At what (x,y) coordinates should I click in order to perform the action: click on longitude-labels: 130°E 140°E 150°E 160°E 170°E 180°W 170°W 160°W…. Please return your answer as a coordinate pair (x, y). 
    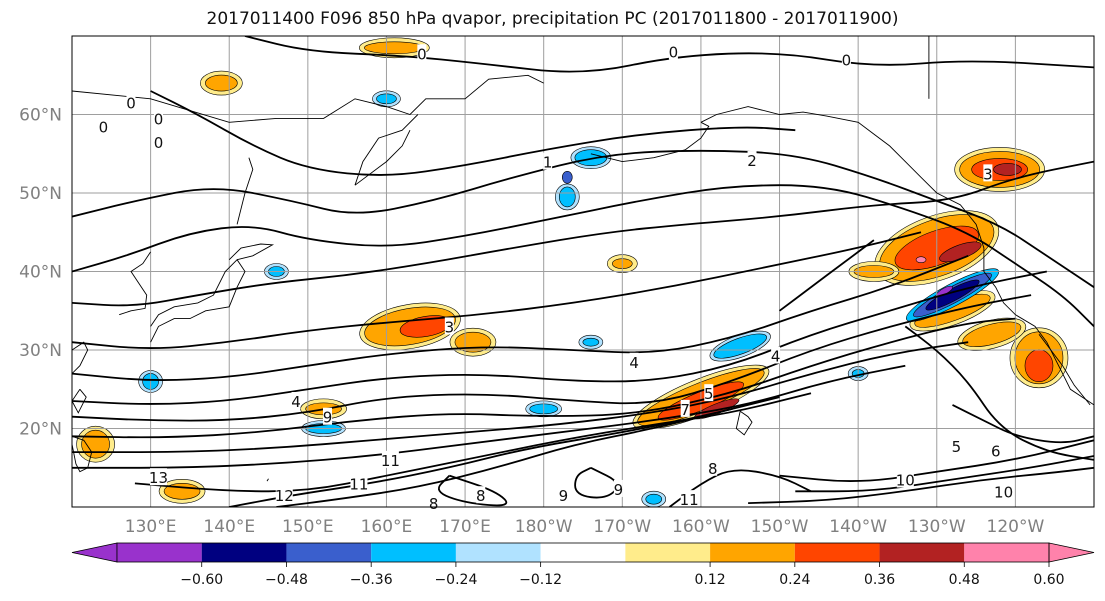
    Looking at the image, I should click on (585, 527).